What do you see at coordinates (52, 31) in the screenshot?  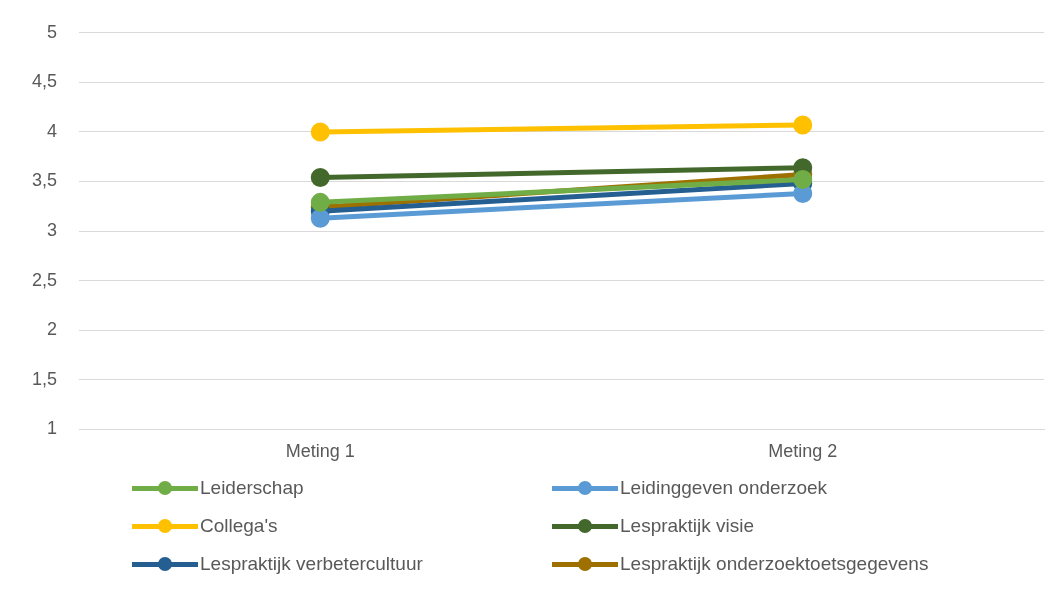 I see `y-tick-label: 5` at bounding box center [52, 31].